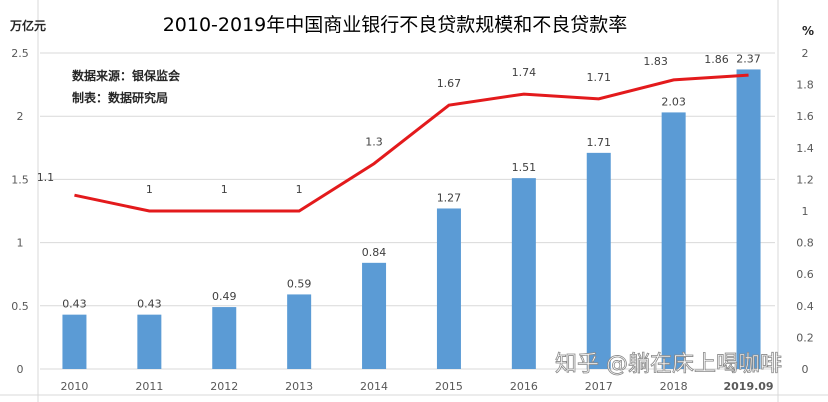 Image resolution: width=828 pixels, height=402 pixels. What do you see at coordinates (126, 75) in the screenshot?
I see `source-annotation: 数据来源：银保监会` at bounding box center [126, 75].